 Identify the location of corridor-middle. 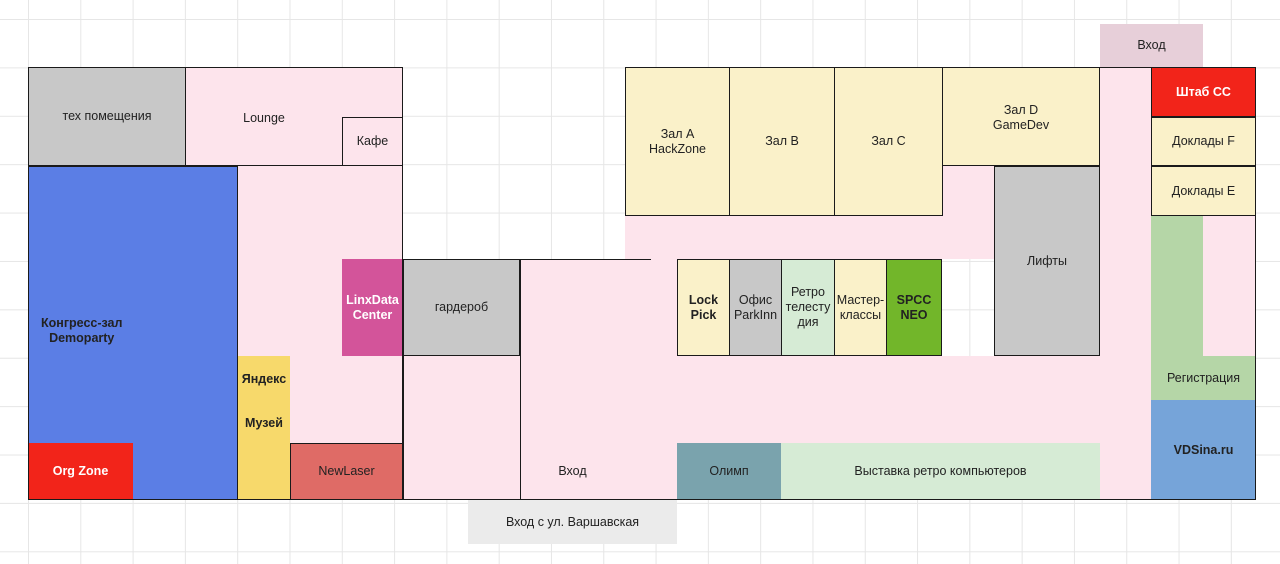
(461, 428).